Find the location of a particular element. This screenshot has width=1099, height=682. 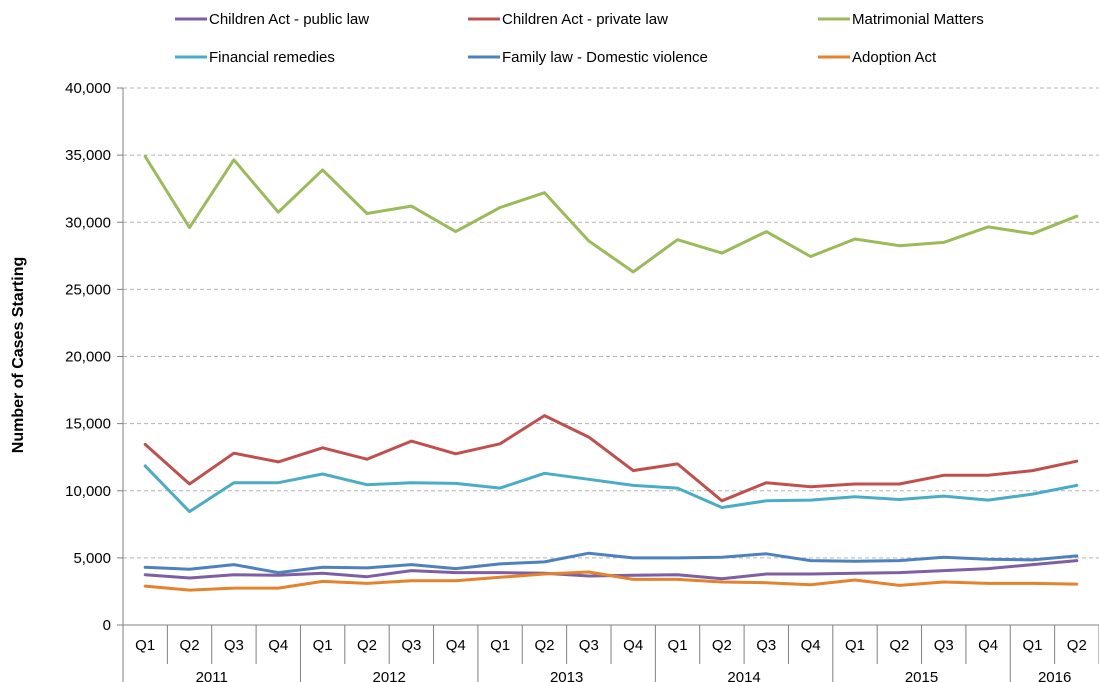

legend-item: Matrimonial Matters is located at coordinates (901, 19).